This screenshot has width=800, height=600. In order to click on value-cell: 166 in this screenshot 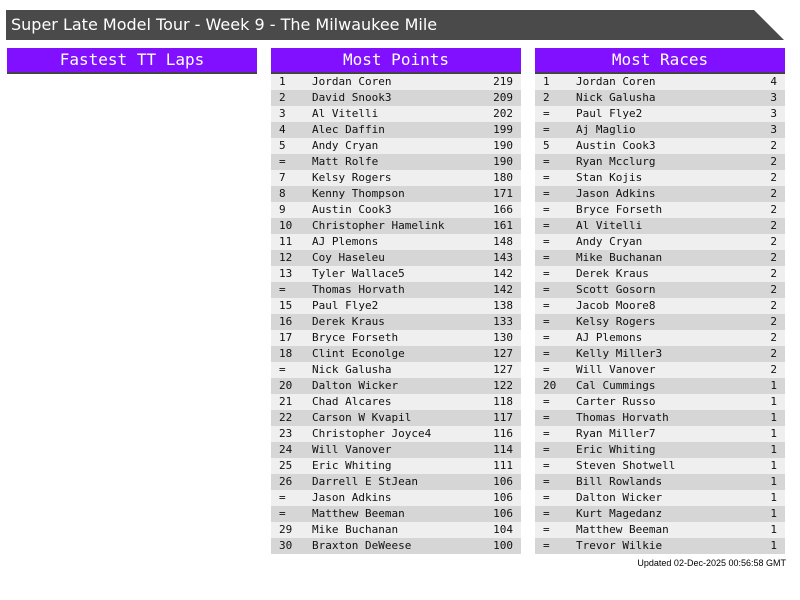, I will do `click(503, 209)`.